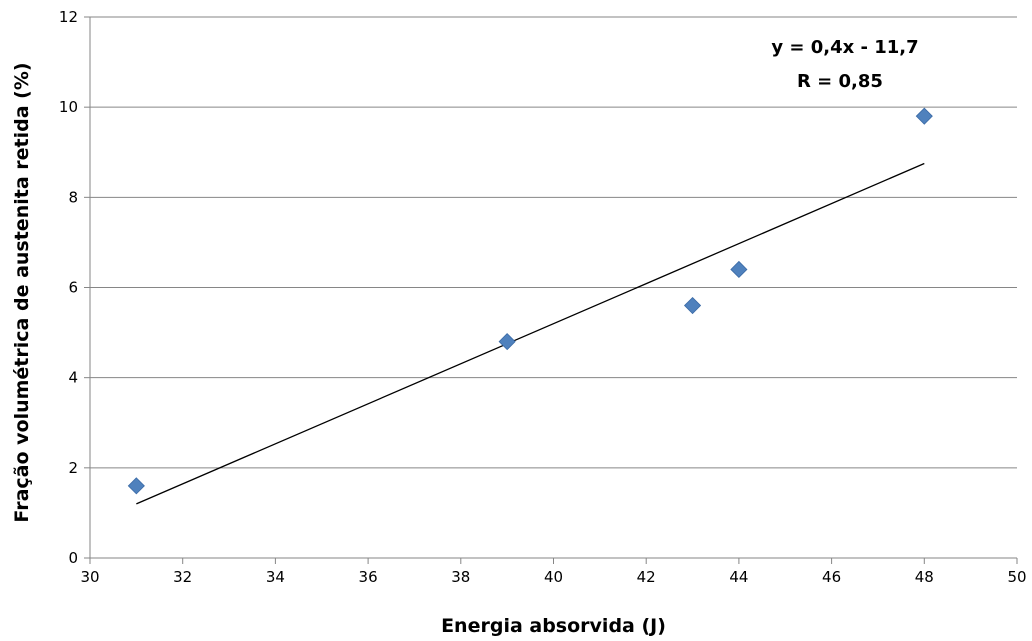 The height and width of the screenshot is (641, 1032). I want to click on trendline-equation: y = 0,4x - 11,7, so click(844, 47).